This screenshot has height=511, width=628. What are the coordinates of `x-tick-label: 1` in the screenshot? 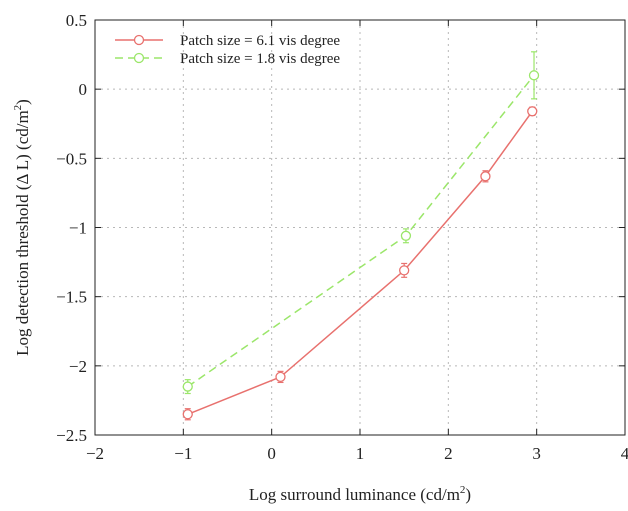 It's located at (360, 453).